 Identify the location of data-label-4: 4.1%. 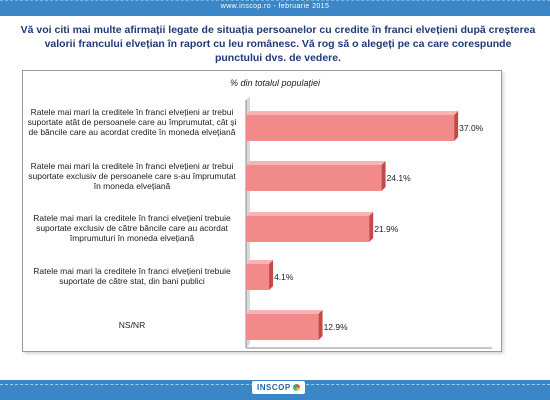
(284, 277).